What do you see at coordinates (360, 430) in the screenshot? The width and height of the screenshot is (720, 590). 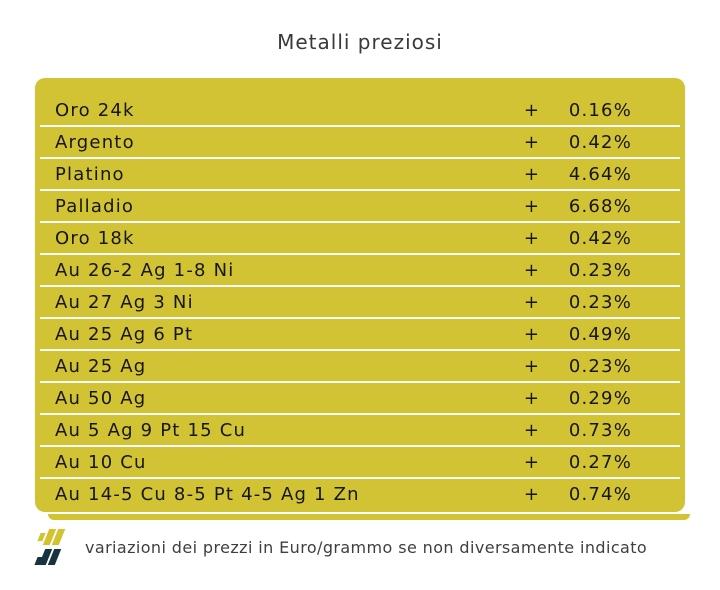 I see `table-row: Au 5 Ag 9 Pt 15 Cu + 0.73%` at bounding box center [360, 430].